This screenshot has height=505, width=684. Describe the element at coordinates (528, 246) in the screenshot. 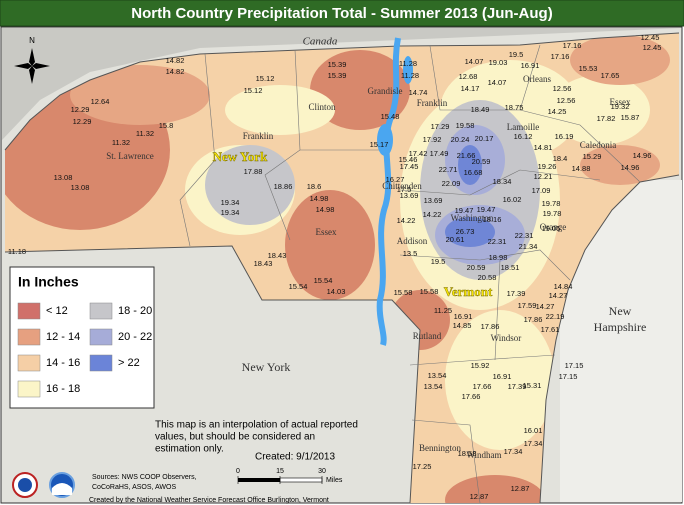

I see `station-value: 21.34` at that location.